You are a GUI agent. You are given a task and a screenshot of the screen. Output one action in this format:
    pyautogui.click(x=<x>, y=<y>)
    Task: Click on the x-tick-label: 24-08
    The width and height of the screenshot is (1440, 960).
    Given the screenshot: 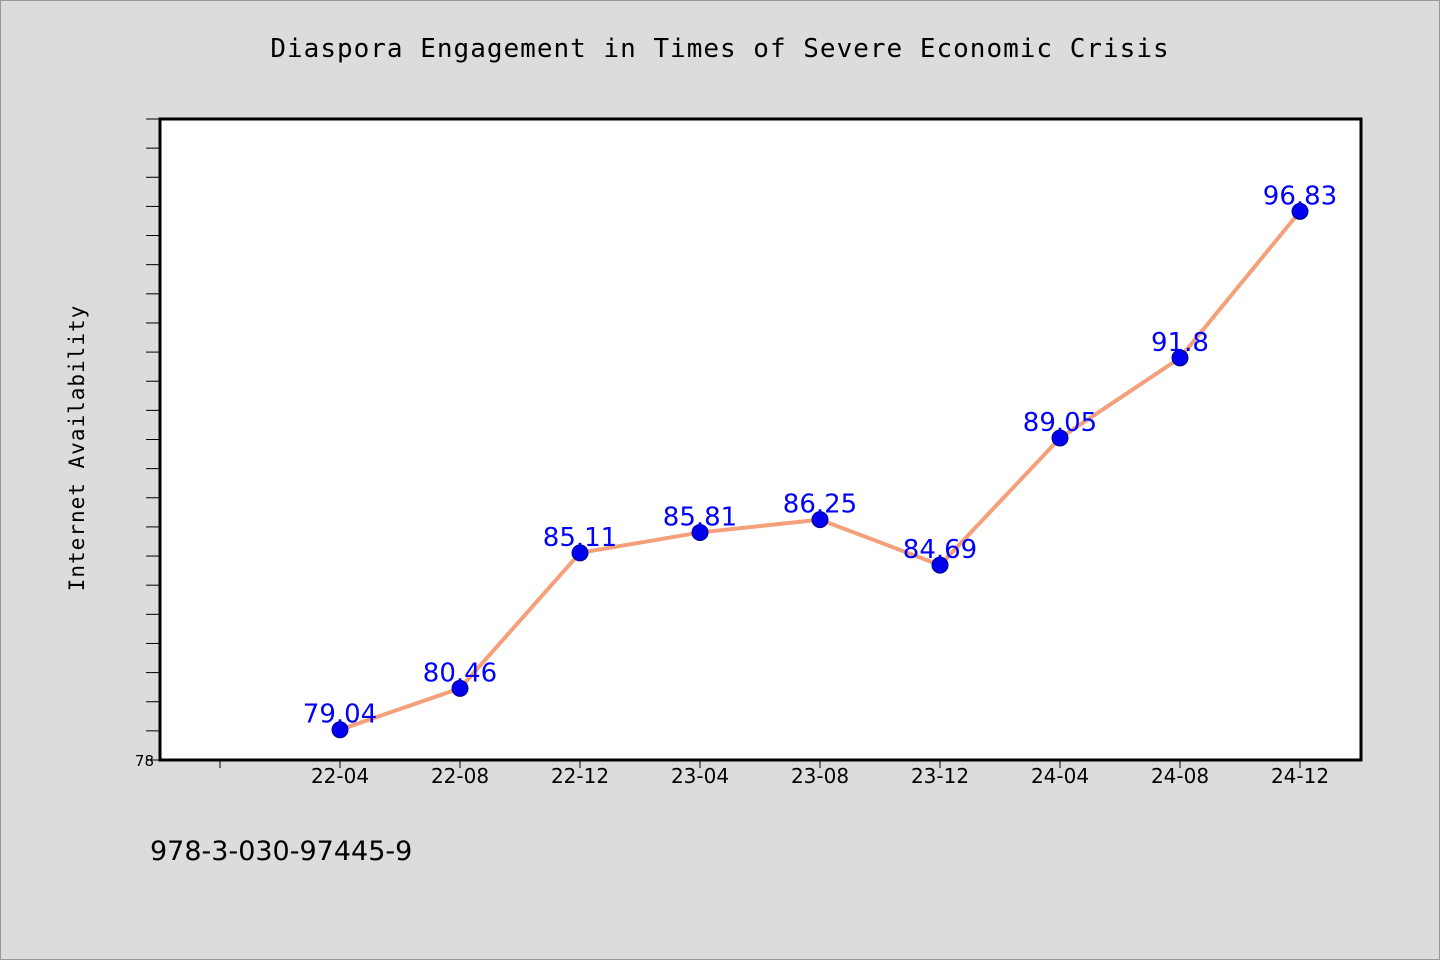 What is the action you would take?
    pyautogui.click(x=1180, y=776)
    